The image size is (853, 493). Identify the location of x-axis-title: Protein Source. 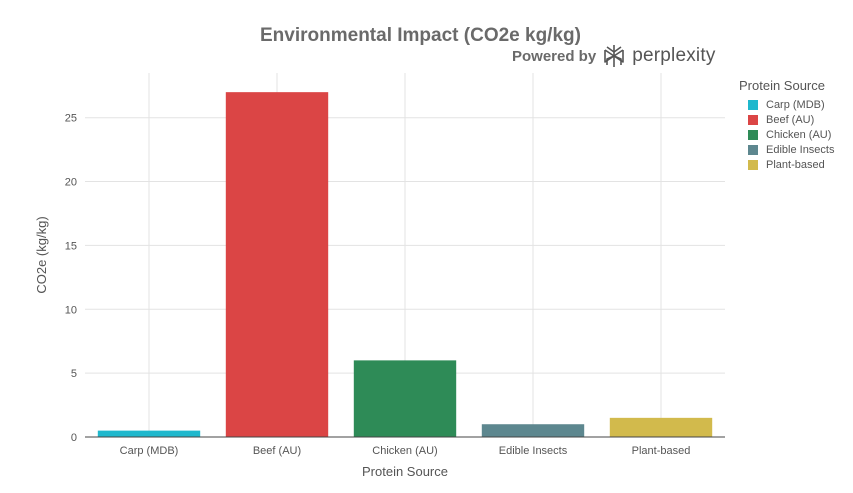
(405, 471).